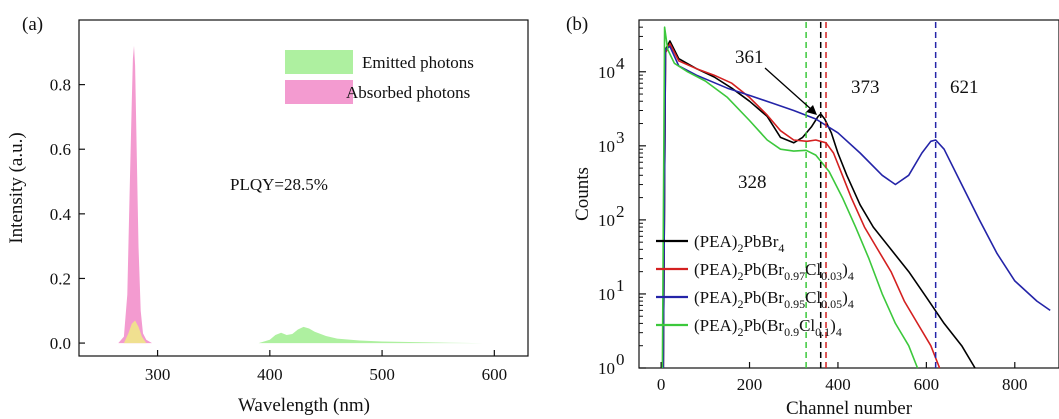 Image resolution: width=1059 pixels, height=419 pixels. I want to click on legend-label-2: (PEA)2Pb(Br0.95Cl0.05)4, so click(774, 299).